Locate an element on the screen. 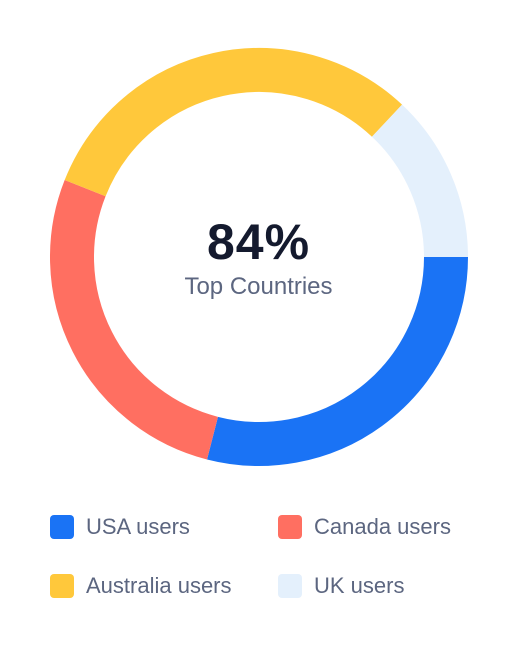 The image size is (517, 646). legend-swatch-canada is located at coordinates (290, 527).